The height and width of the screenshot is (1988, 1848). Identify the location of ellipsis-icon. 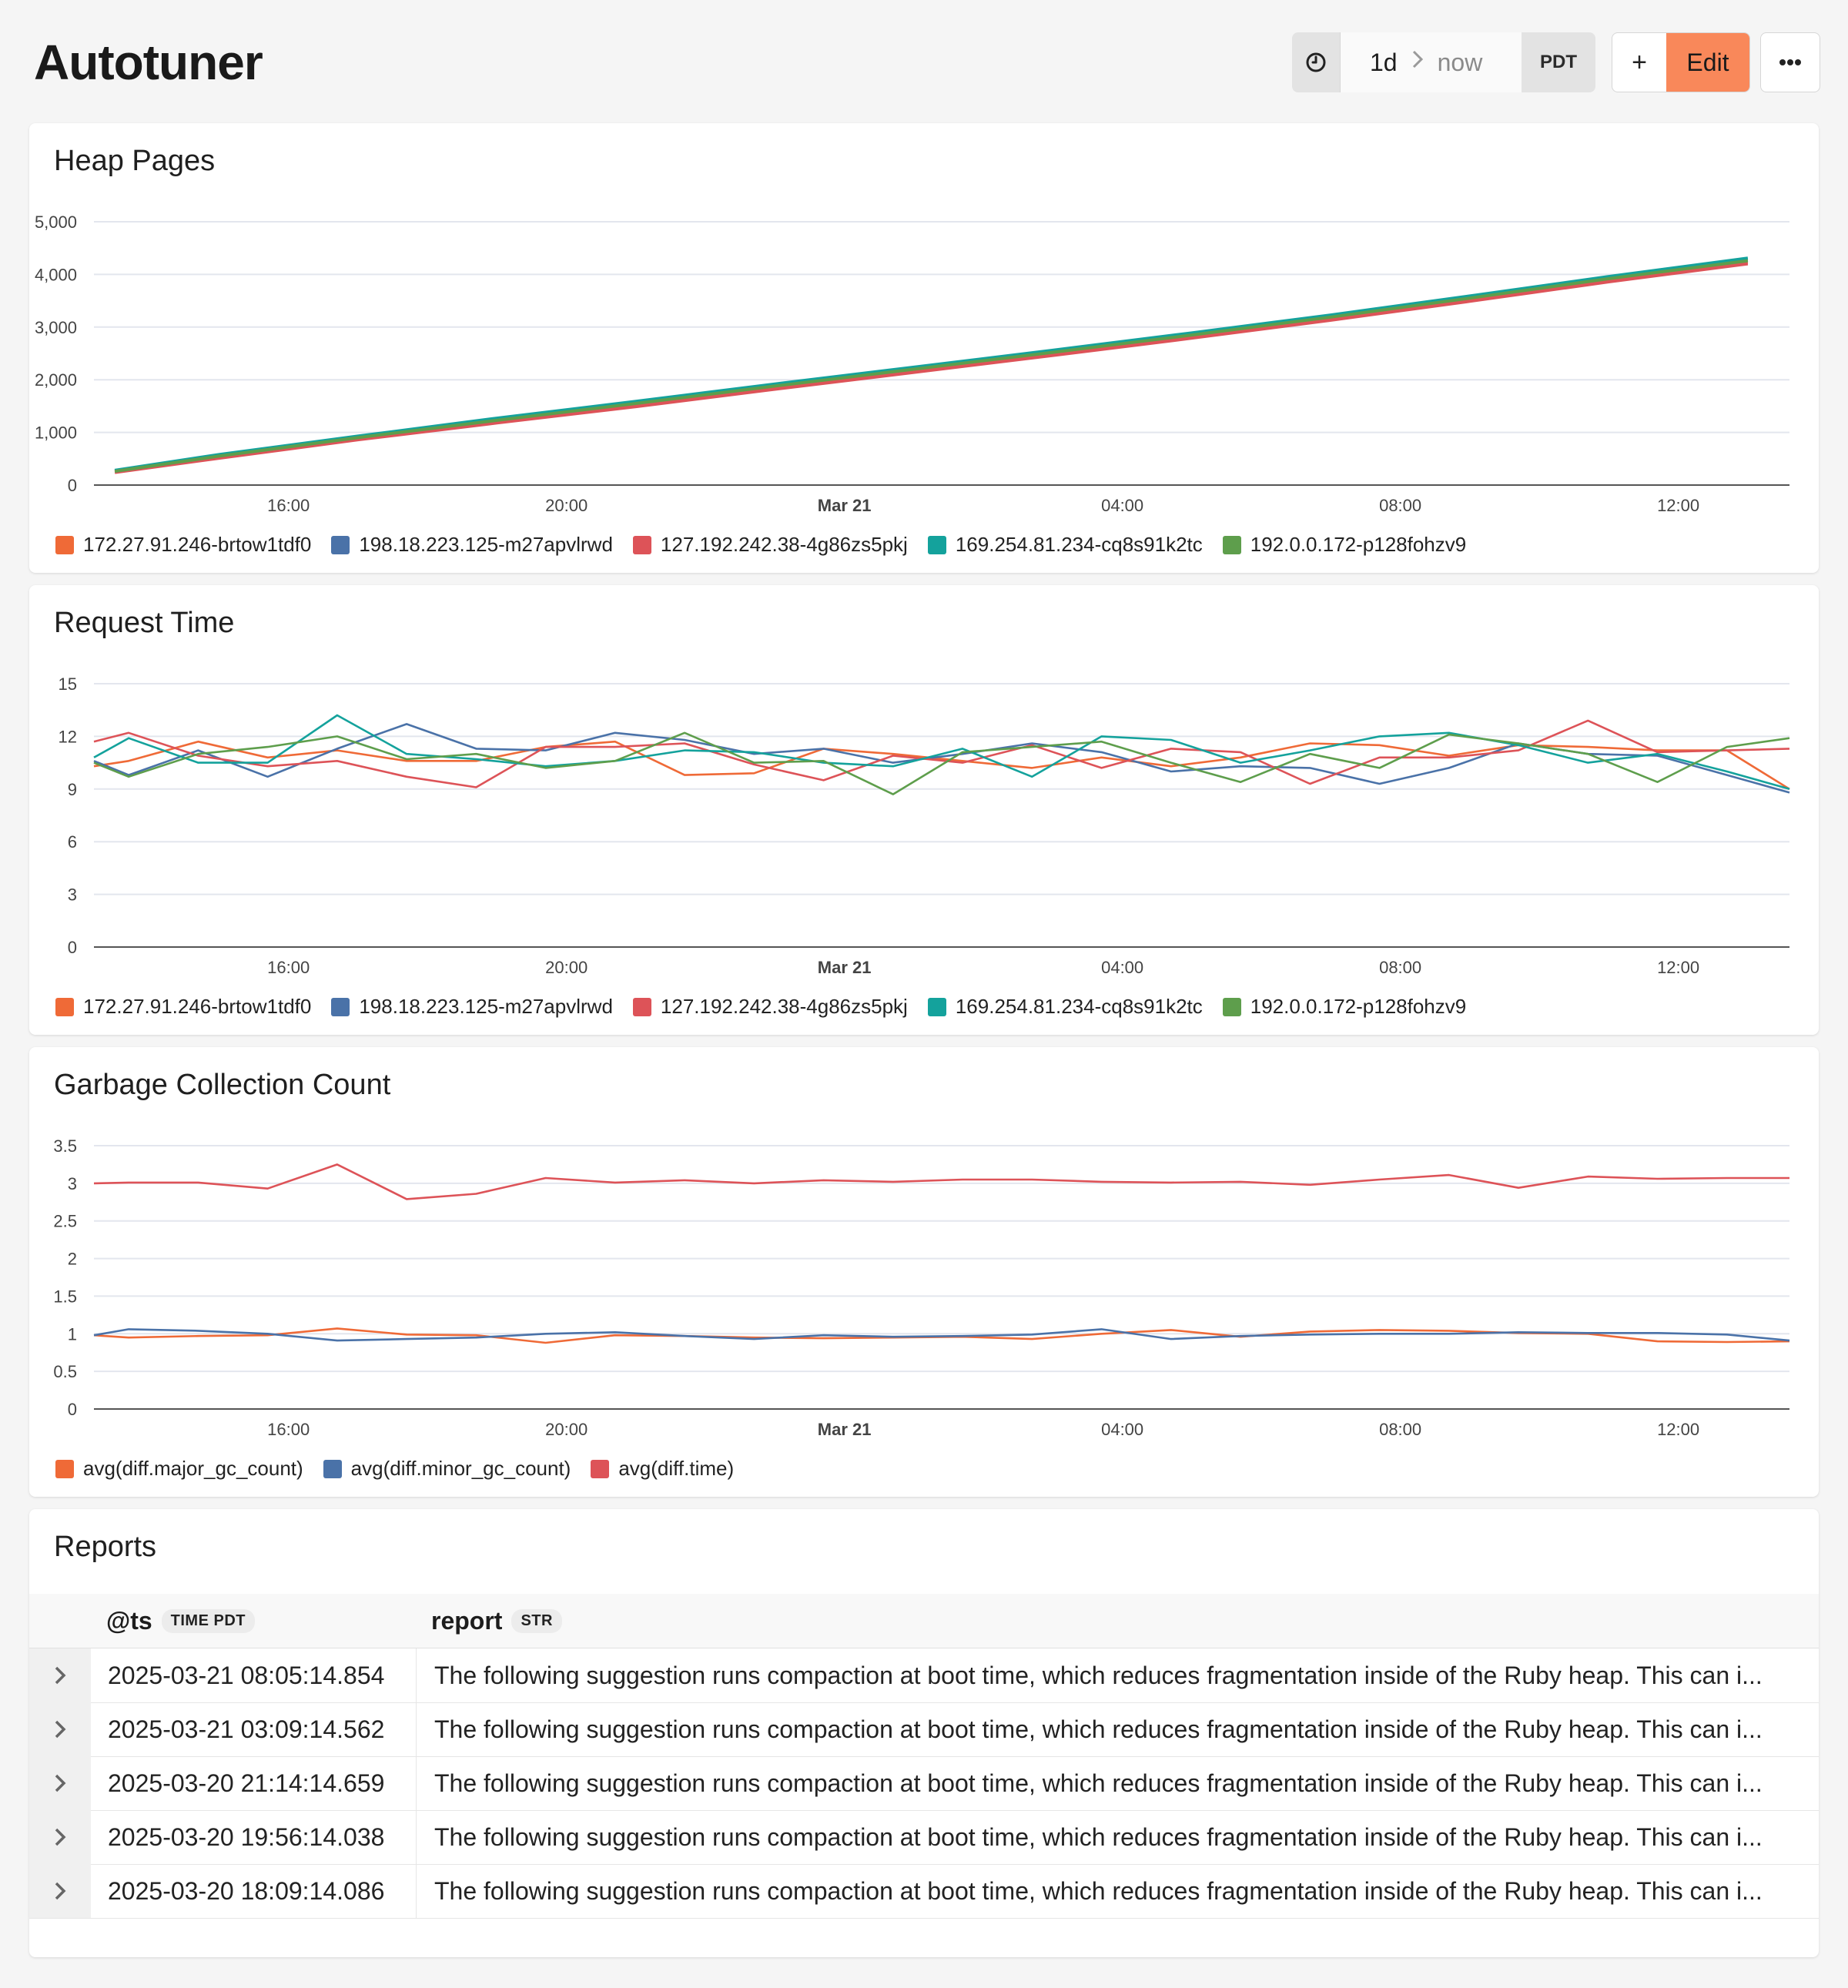
(1790, 62).